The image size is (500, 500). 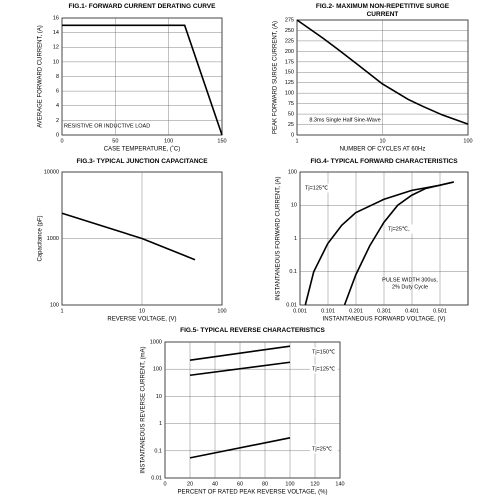 I want to click on x-tick-label: 0.401, so click(x=412, y=311).